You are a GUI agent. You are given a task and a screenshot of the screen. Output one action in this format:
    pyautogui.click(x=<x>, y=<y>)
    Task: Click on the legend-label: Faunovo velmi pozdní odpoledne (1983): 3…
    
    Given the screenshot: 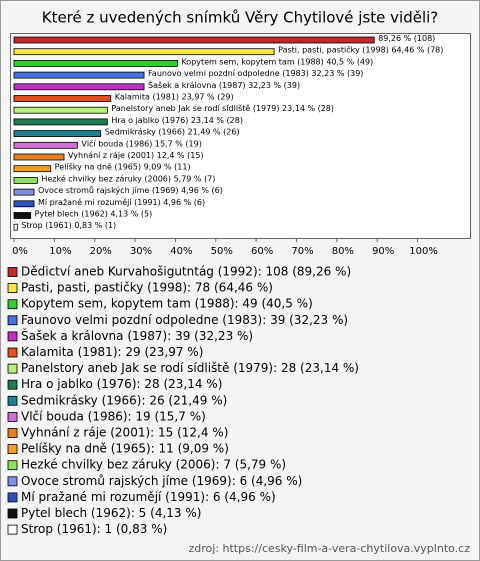 What is the action you would take?
    pyautogui.click(x=184, y=320)
    